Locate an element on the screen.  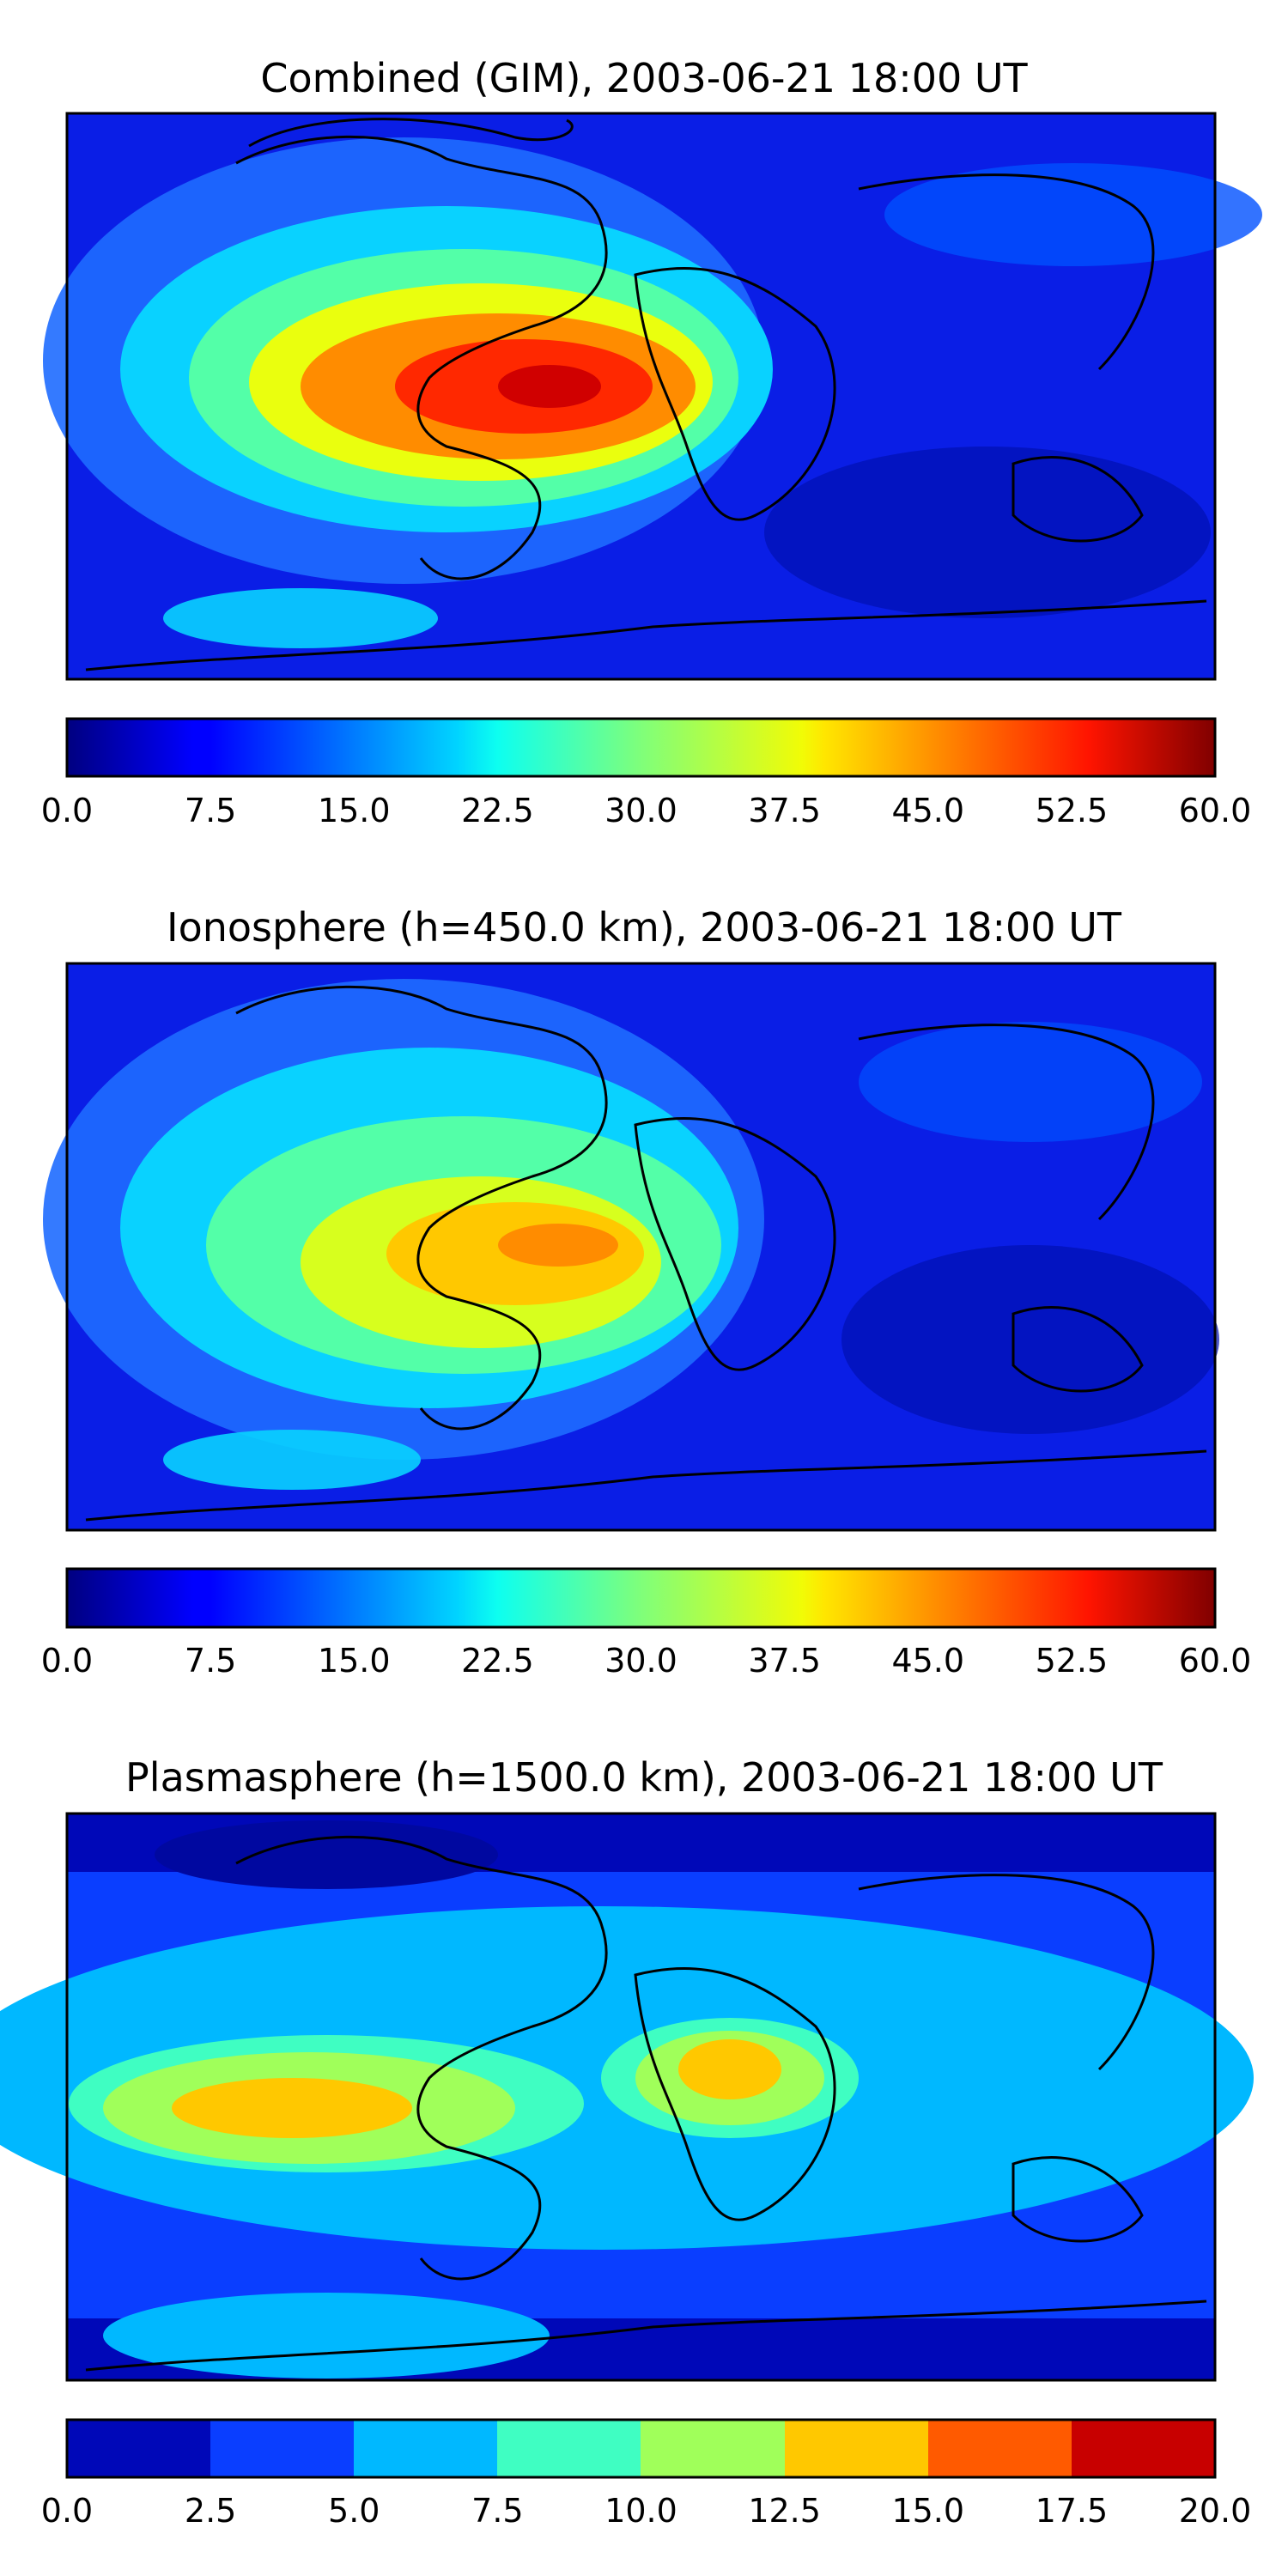
colorbar-1-tick-7: 52.5 is located at coordinates (1072, 810).